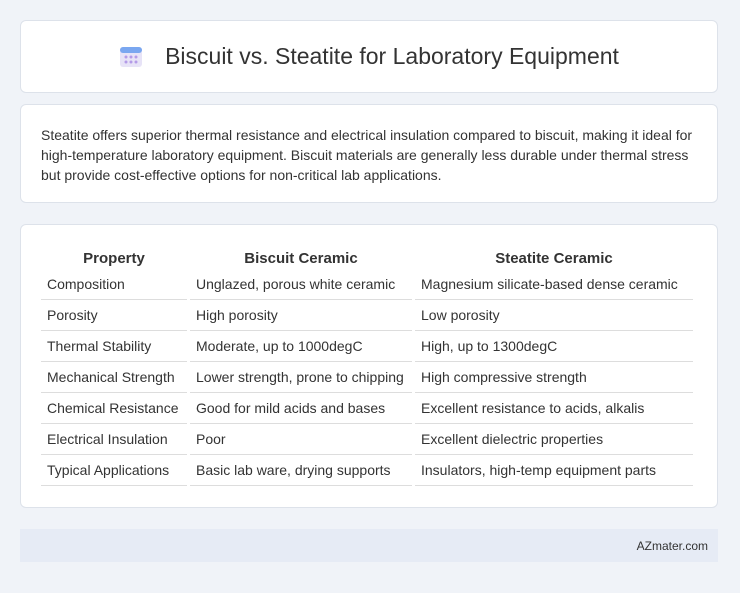  What do you see at coordinates (114, 377) in the screenshot?
I see `cell: Mechanical Strength` at bounding box center [114, 377].